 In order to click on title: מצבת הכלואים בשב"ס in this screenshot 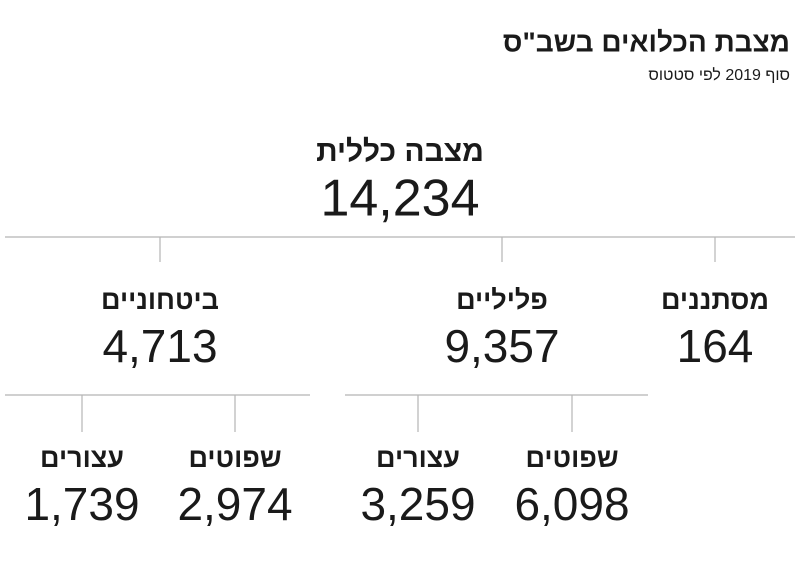, I will do `click(646, 41)`.